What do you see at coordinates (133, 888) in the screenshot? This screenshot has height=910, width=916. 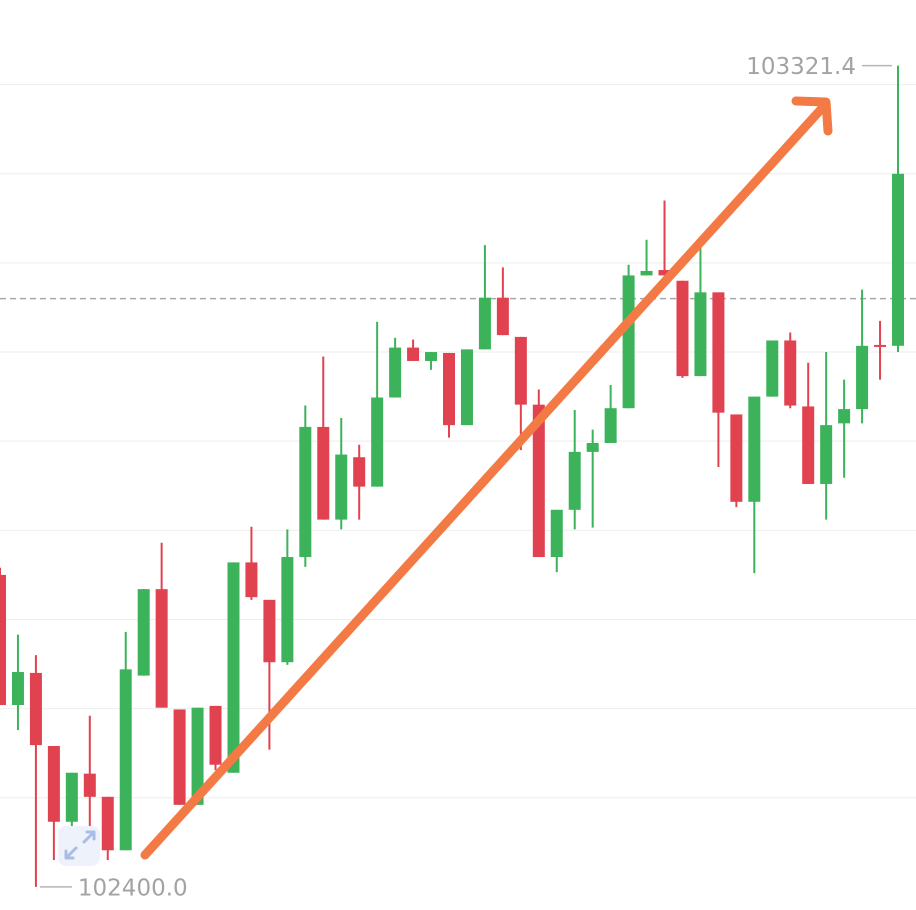 I see `low-marker-label: 102400.0` at bounding box center [133, 888].